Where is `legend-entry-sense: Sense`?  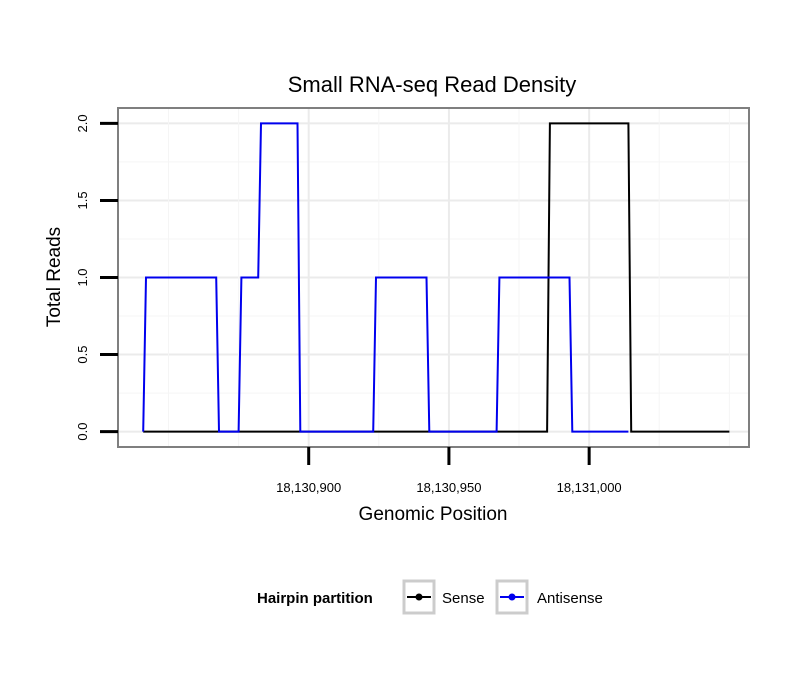
legend-entry-sense: Sense is located at coordinates (443, 597).